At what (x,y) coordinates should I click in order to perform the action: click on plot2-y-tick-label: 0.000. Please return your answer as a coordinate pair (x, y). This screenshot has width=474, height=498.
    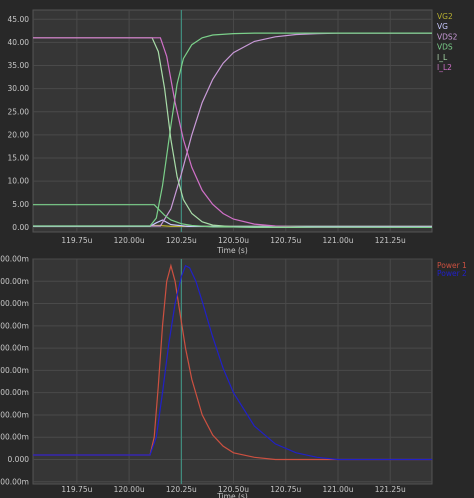
    Looking at the image, I should click on (19, 459).